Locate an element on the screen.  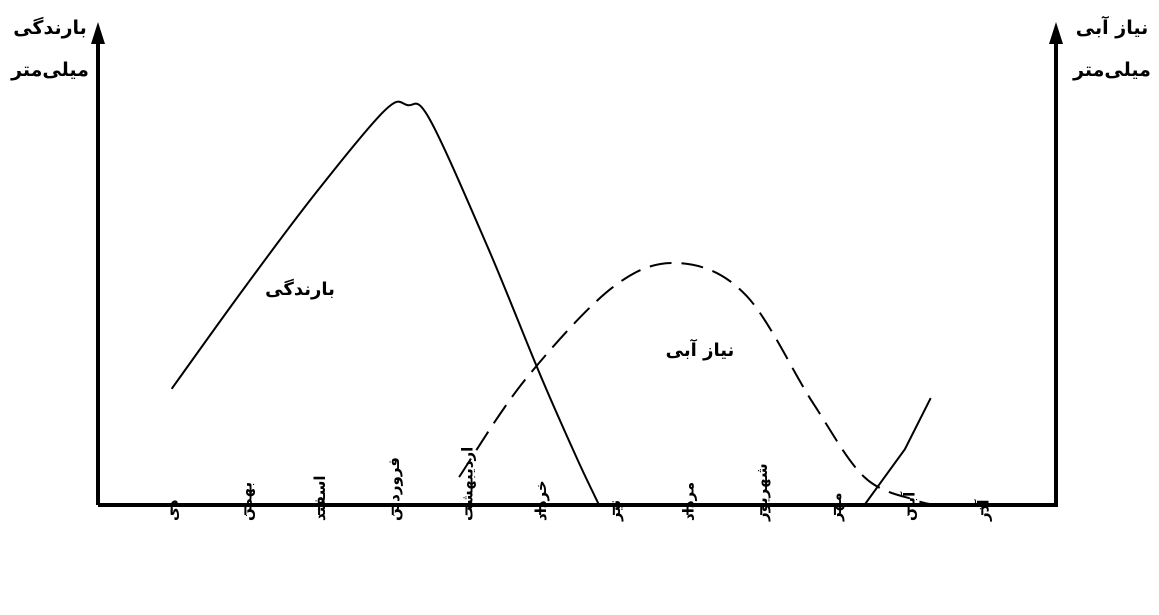
rainfall-series-label: بارندگی is located at coordinates (300, 289).